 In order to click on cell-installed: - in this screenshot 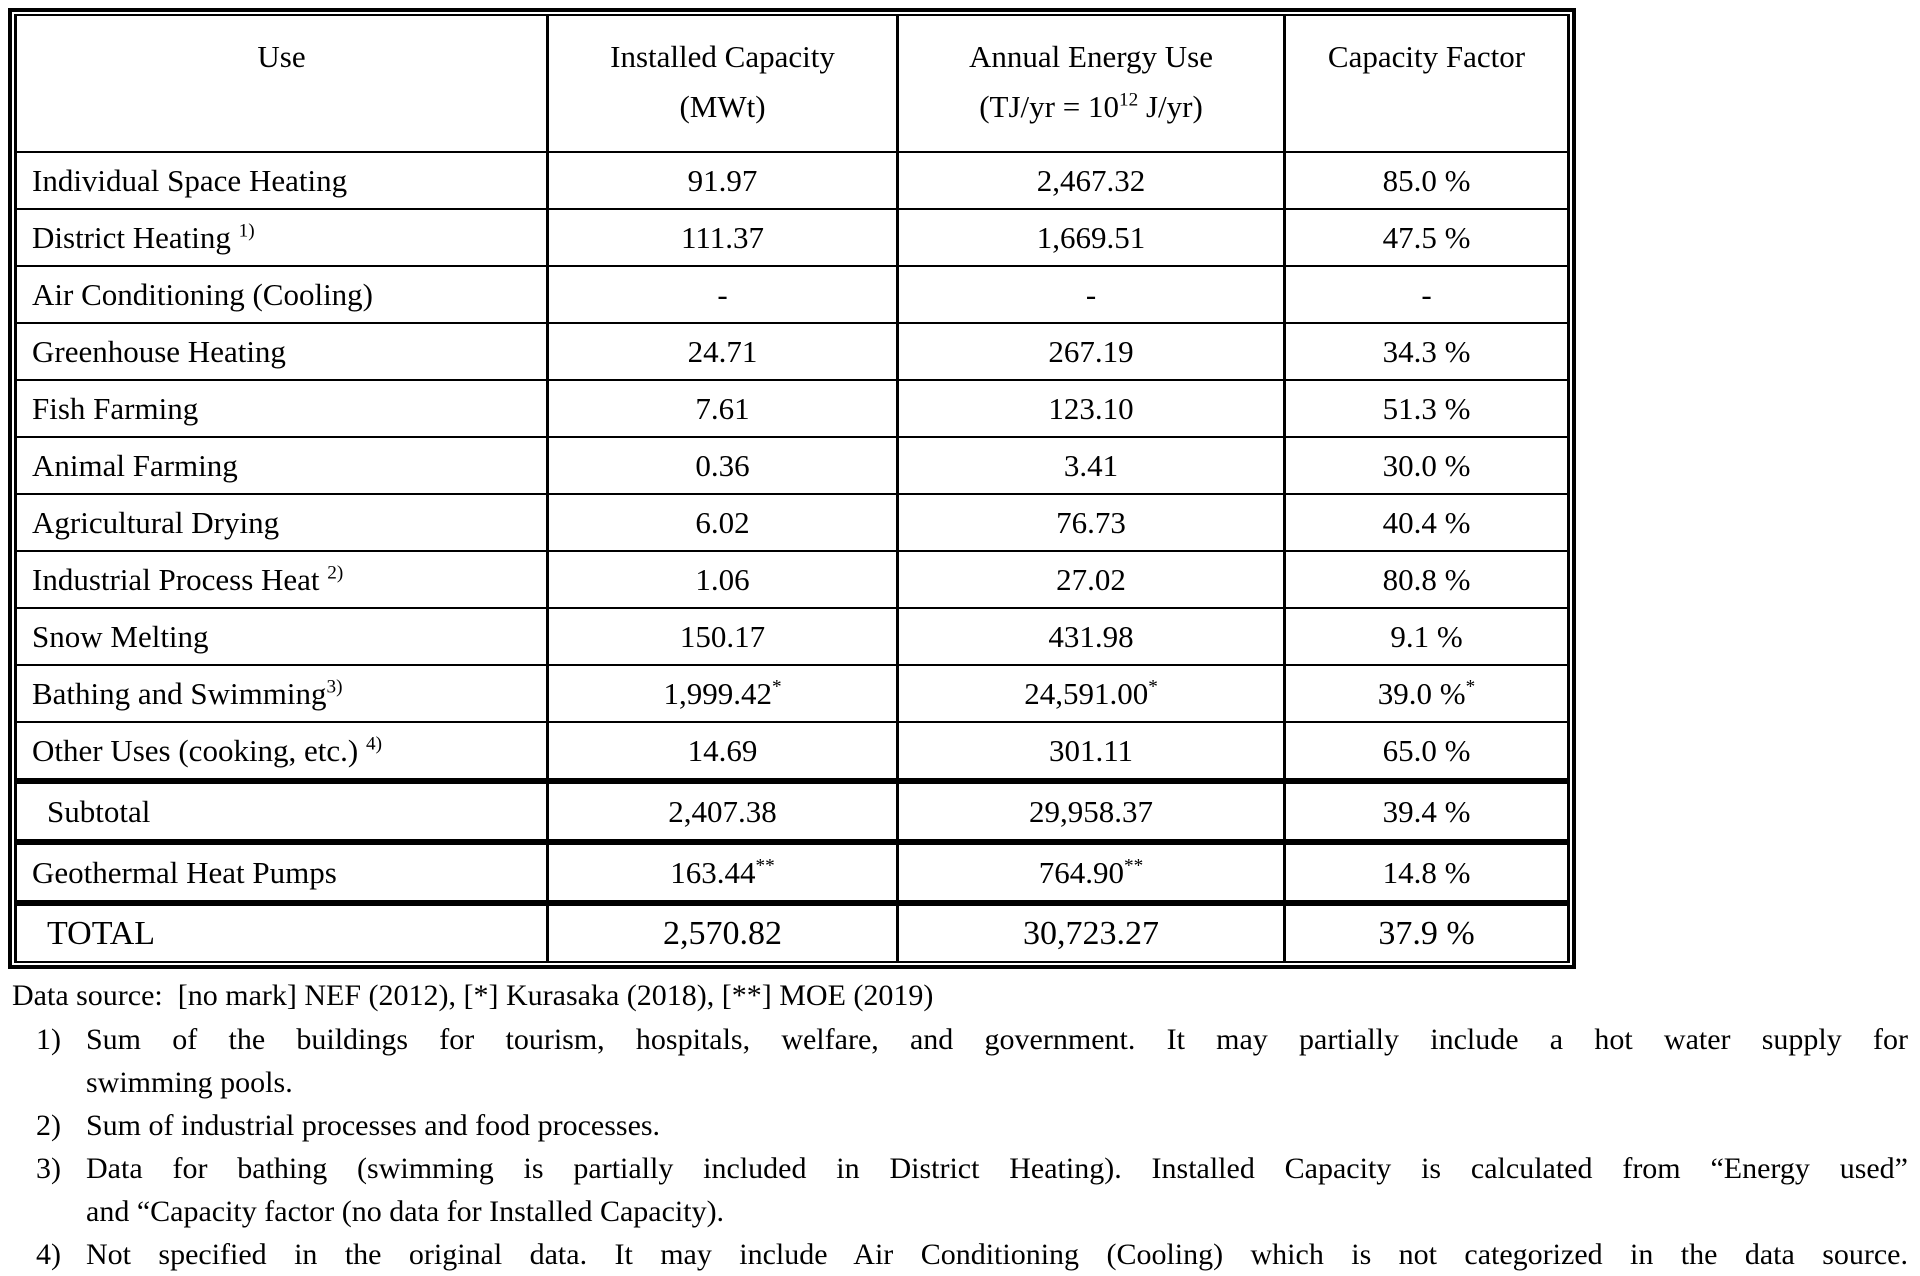, I will do `click(722, 294)`.